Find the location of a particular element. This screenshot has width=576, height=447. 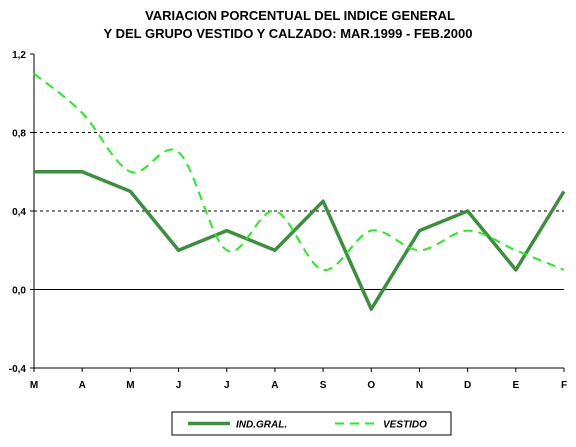

y-tick-label-4: 1,2 is located at coordinates (19, 55).